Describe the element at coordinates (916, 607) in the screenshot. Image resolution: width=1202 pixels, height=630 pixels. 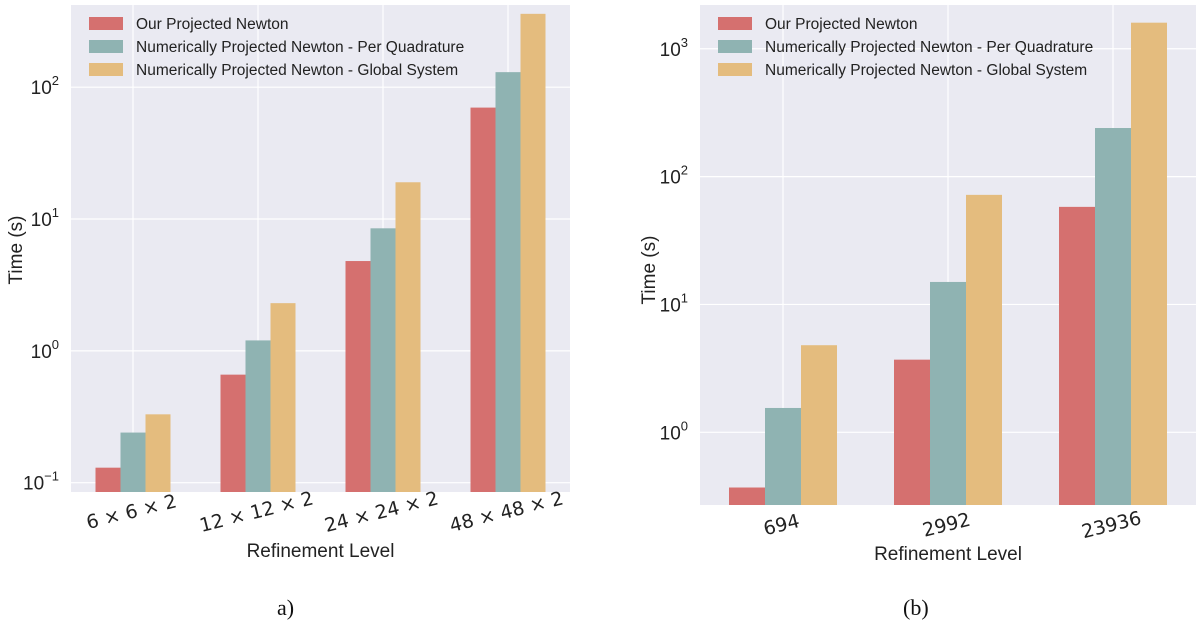
I see `caption-b: (b)` at that location.